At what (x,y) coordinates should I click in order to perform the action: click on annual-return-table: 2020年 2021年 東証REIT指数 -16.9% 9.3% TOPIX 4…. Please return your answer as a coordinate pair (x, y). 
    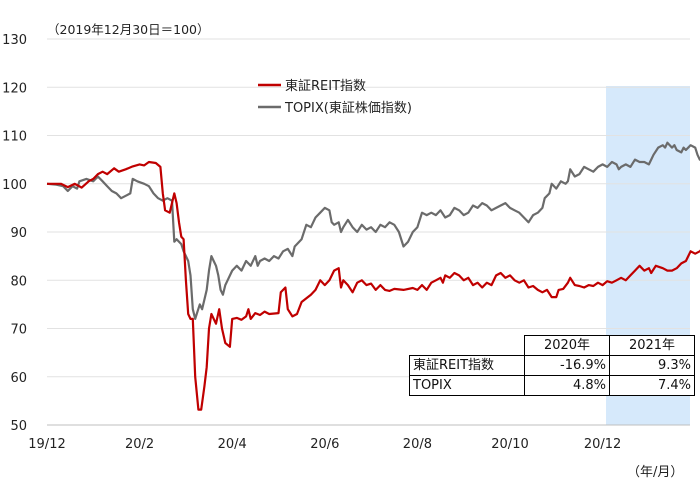
    Looking at the image, I should click on (552, 365).